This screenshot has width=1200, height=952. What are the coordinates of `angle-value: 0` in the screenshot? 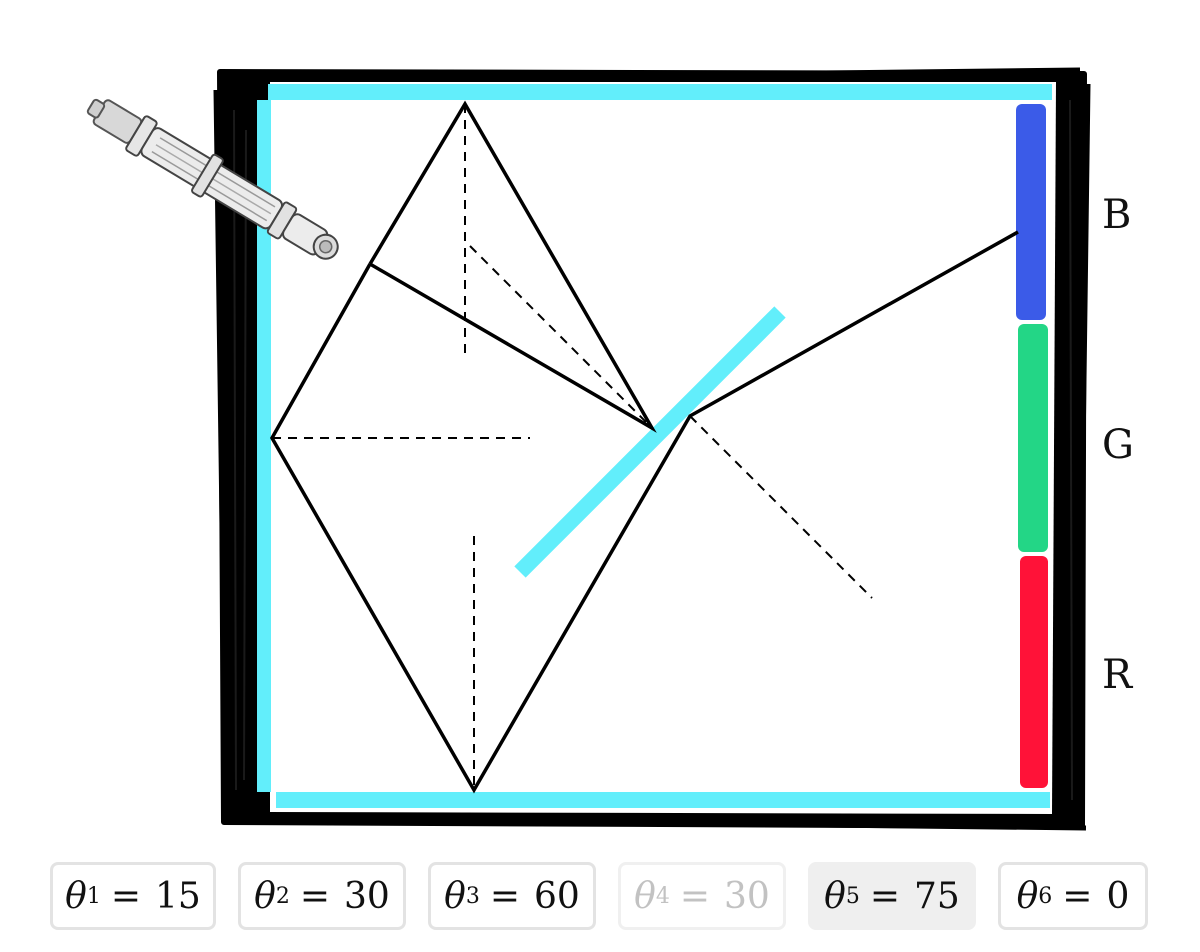 It's located at (1118, 896).